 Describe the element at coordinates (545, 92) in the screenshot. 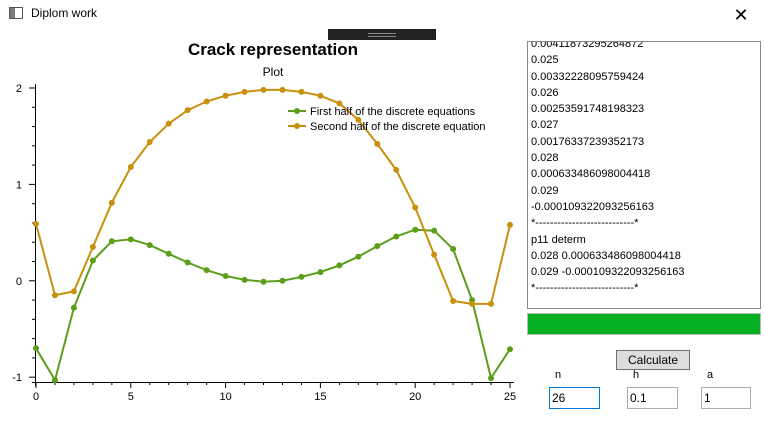

I see `log-line: 0.026` at that location.